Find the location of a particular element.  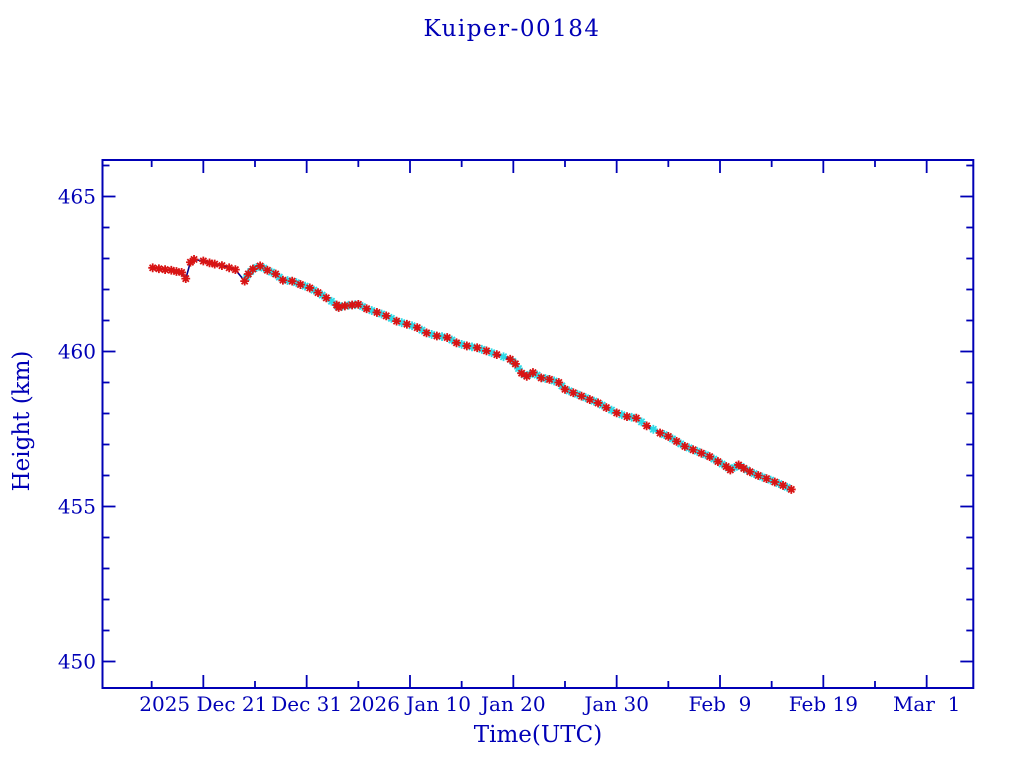

x-tick-label: Dec 31 is located at coordinates (306, 704).